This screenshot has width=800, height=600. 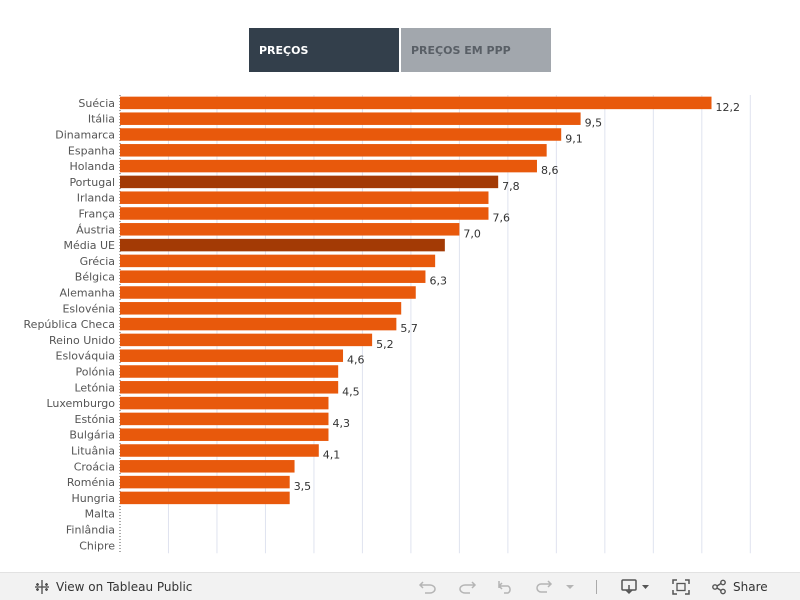 I want to click on value-label: 12,2, so click(x=728, y=107).